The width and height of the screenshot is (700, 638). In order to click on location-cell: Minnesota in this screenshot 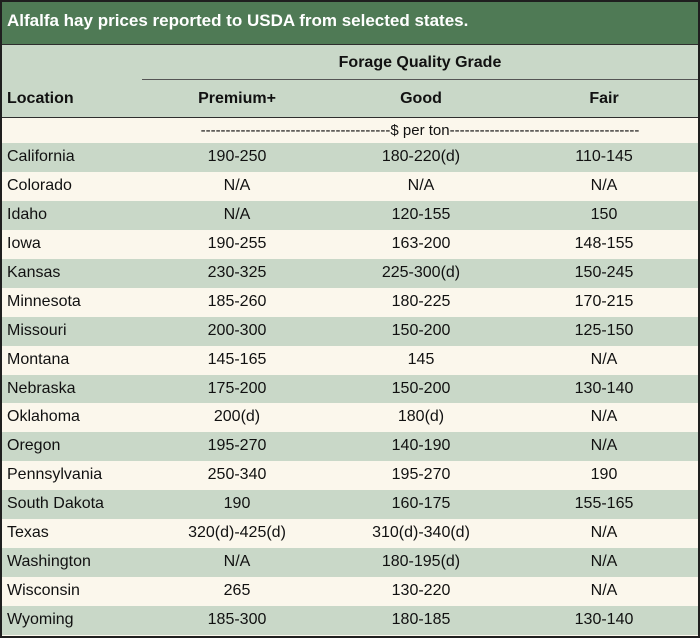, I will do `click(44, 301)`.